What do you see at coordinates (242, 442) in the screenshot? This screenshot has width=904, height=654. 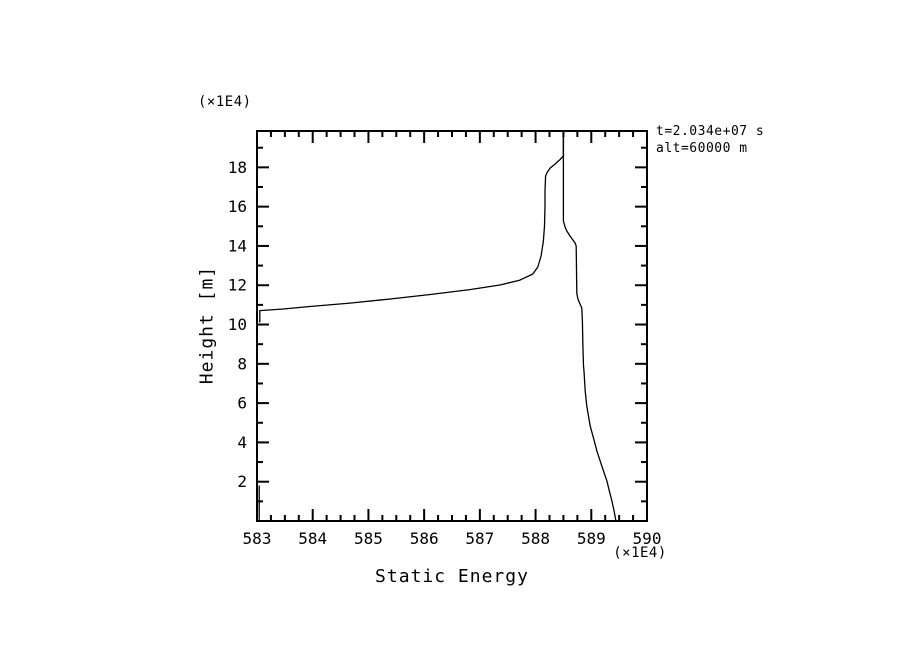 I see `y-tick-label: 4` at bounding box center [242, 442].